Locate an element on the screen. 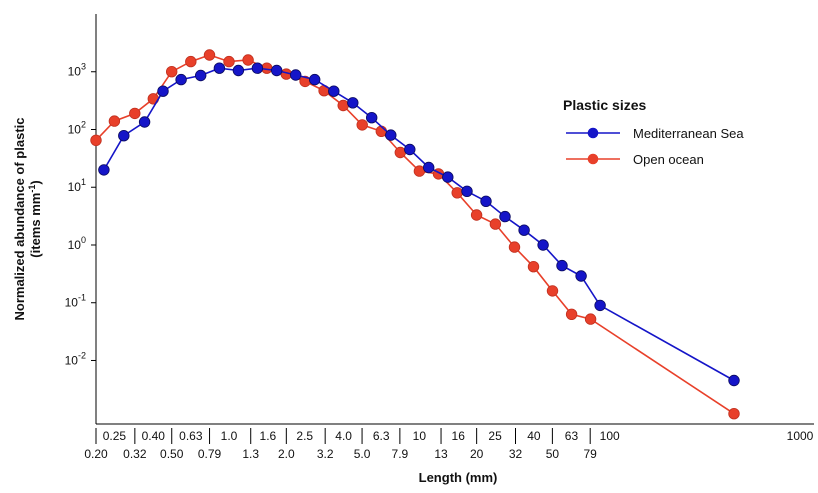 The image size is (818, 493). x-tick-label-bottom: 2.0 is located at coordinates (286, 454).